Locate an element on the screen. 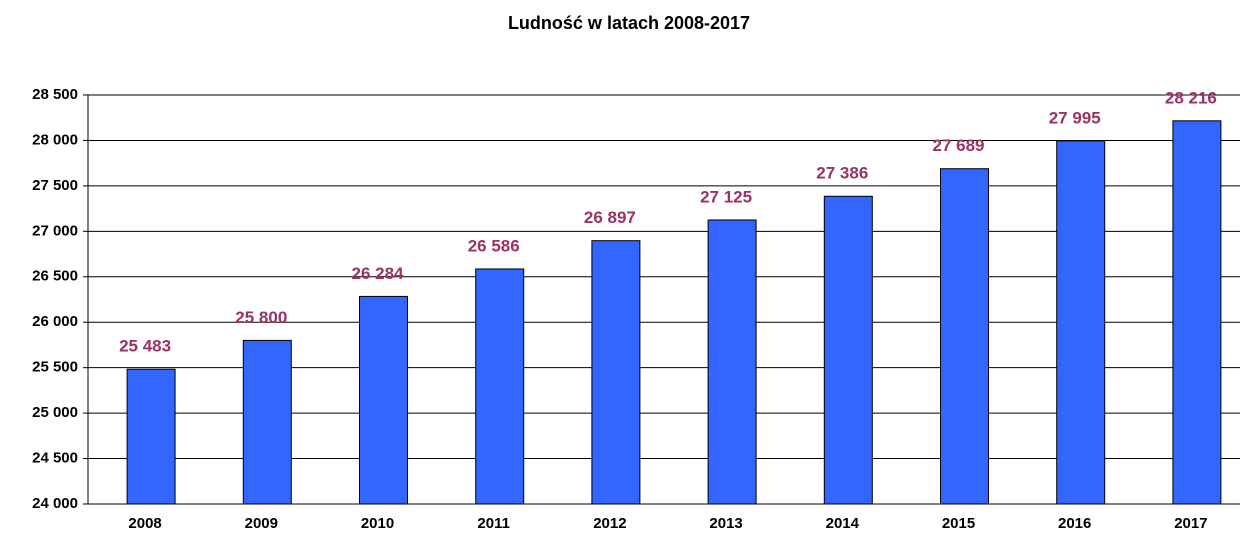 The image size is (1258, 552). data-label: 27 689 is located at coordinates (959, 145).